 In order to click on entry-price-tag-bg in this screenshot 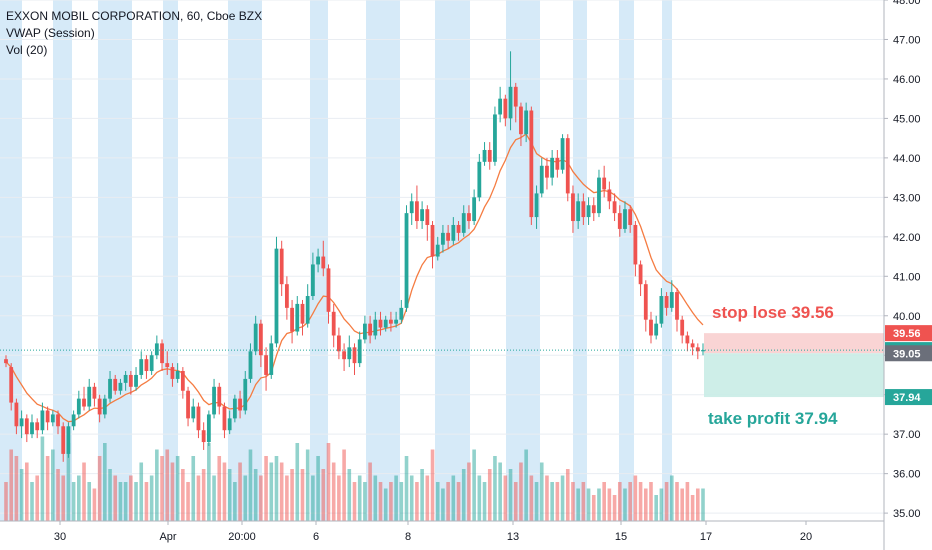, I will do `click(908, 353)`.